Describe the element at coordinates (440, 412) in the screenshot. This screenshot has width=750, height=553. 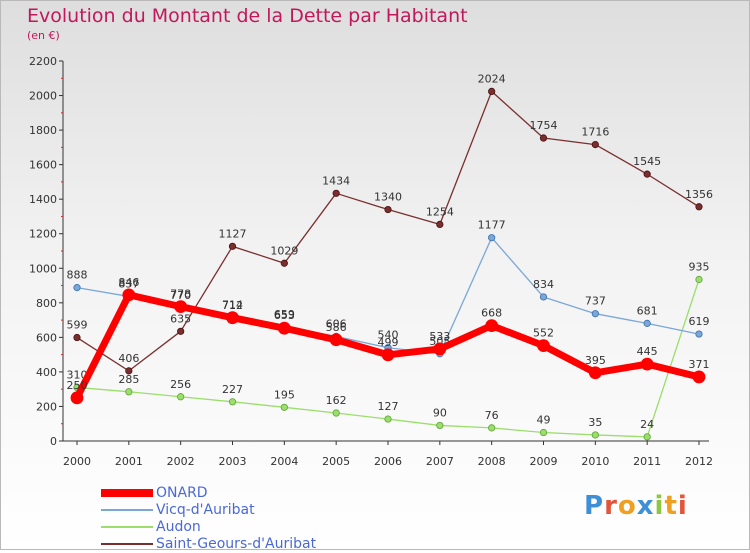
I see `data-label: 90` at that location.